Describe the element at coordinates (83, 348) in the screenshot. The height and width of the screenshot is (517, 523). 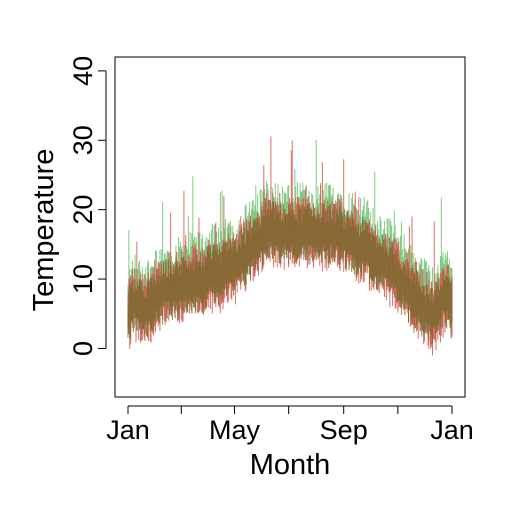
I see `y-tick-label: 0` at that location.